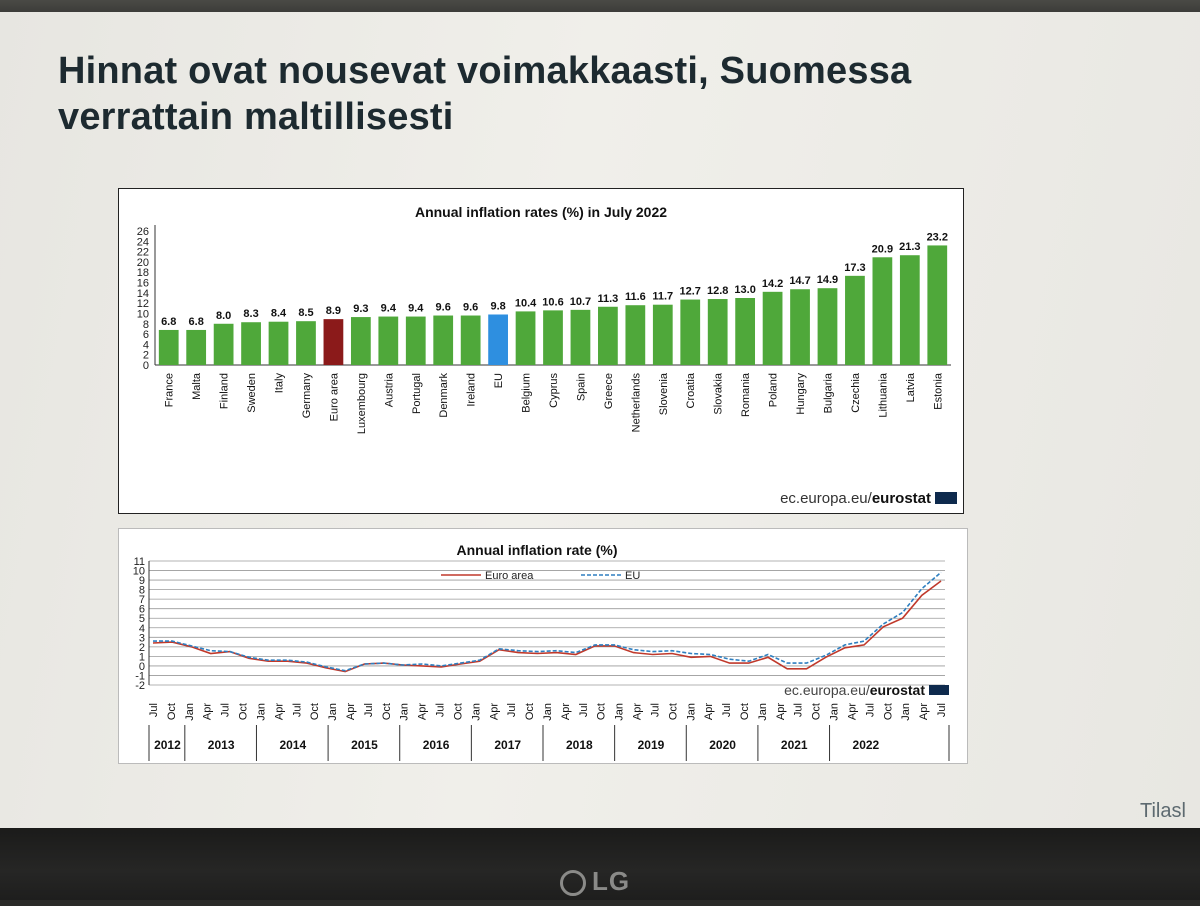  What do you see at coordinates (470, 340) in the screenshot?
I see `bar-ireland` at bounding box center [470, 340].